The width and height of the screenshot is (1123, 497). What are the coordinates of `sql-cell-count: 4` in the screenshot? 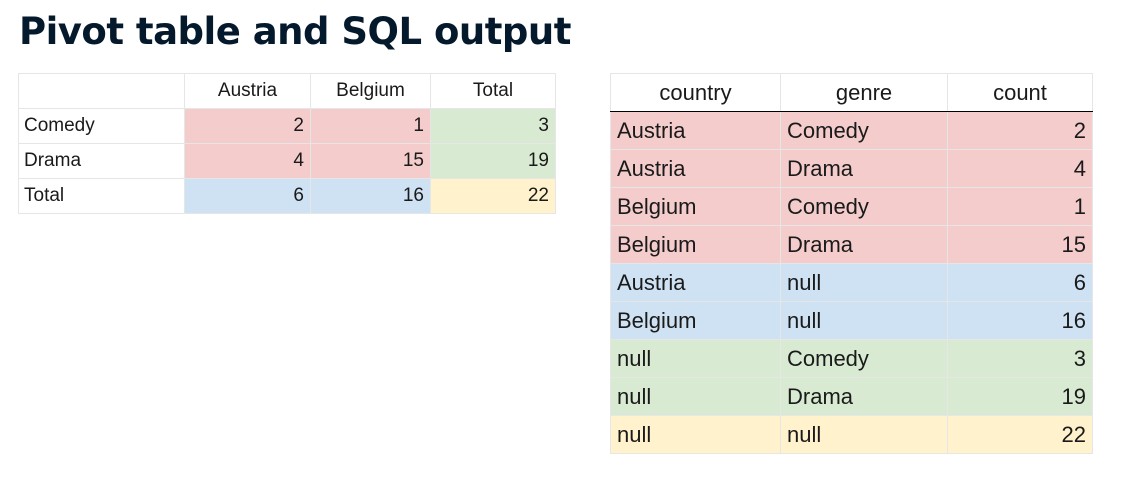 It's located at (1020, 168).